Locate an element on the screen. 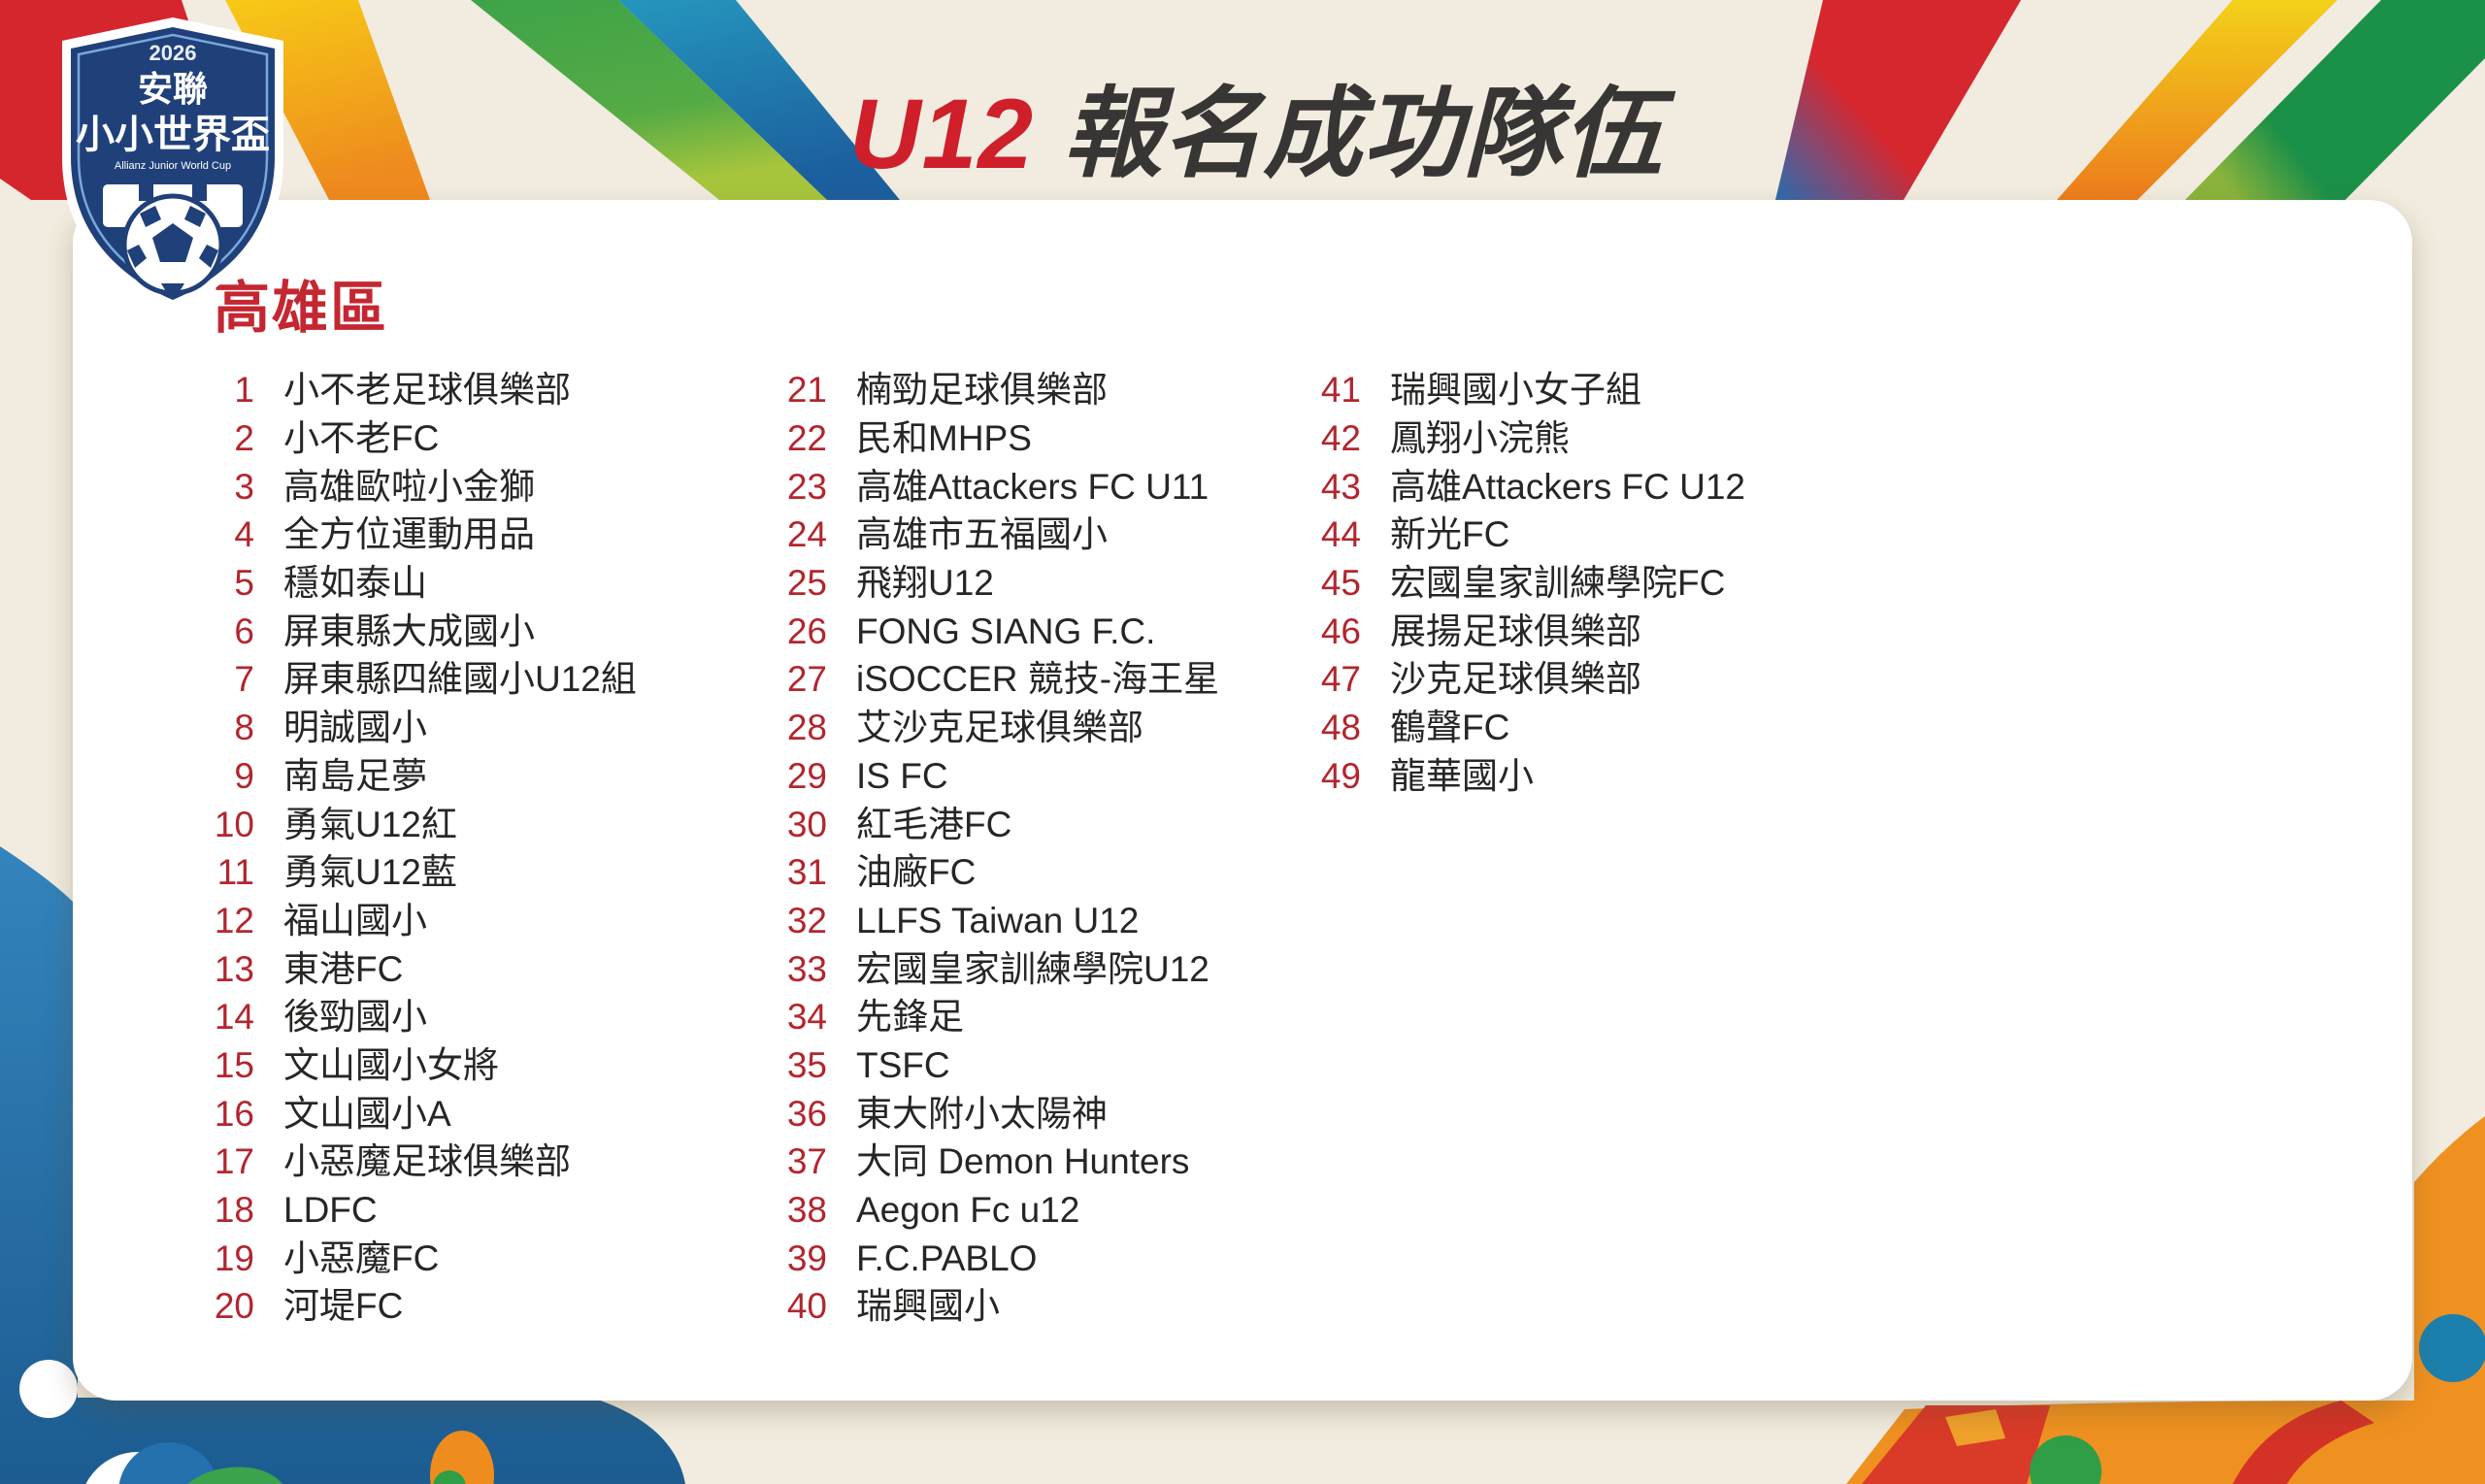  team-number: 36 is located at coordinates (806, 1113).